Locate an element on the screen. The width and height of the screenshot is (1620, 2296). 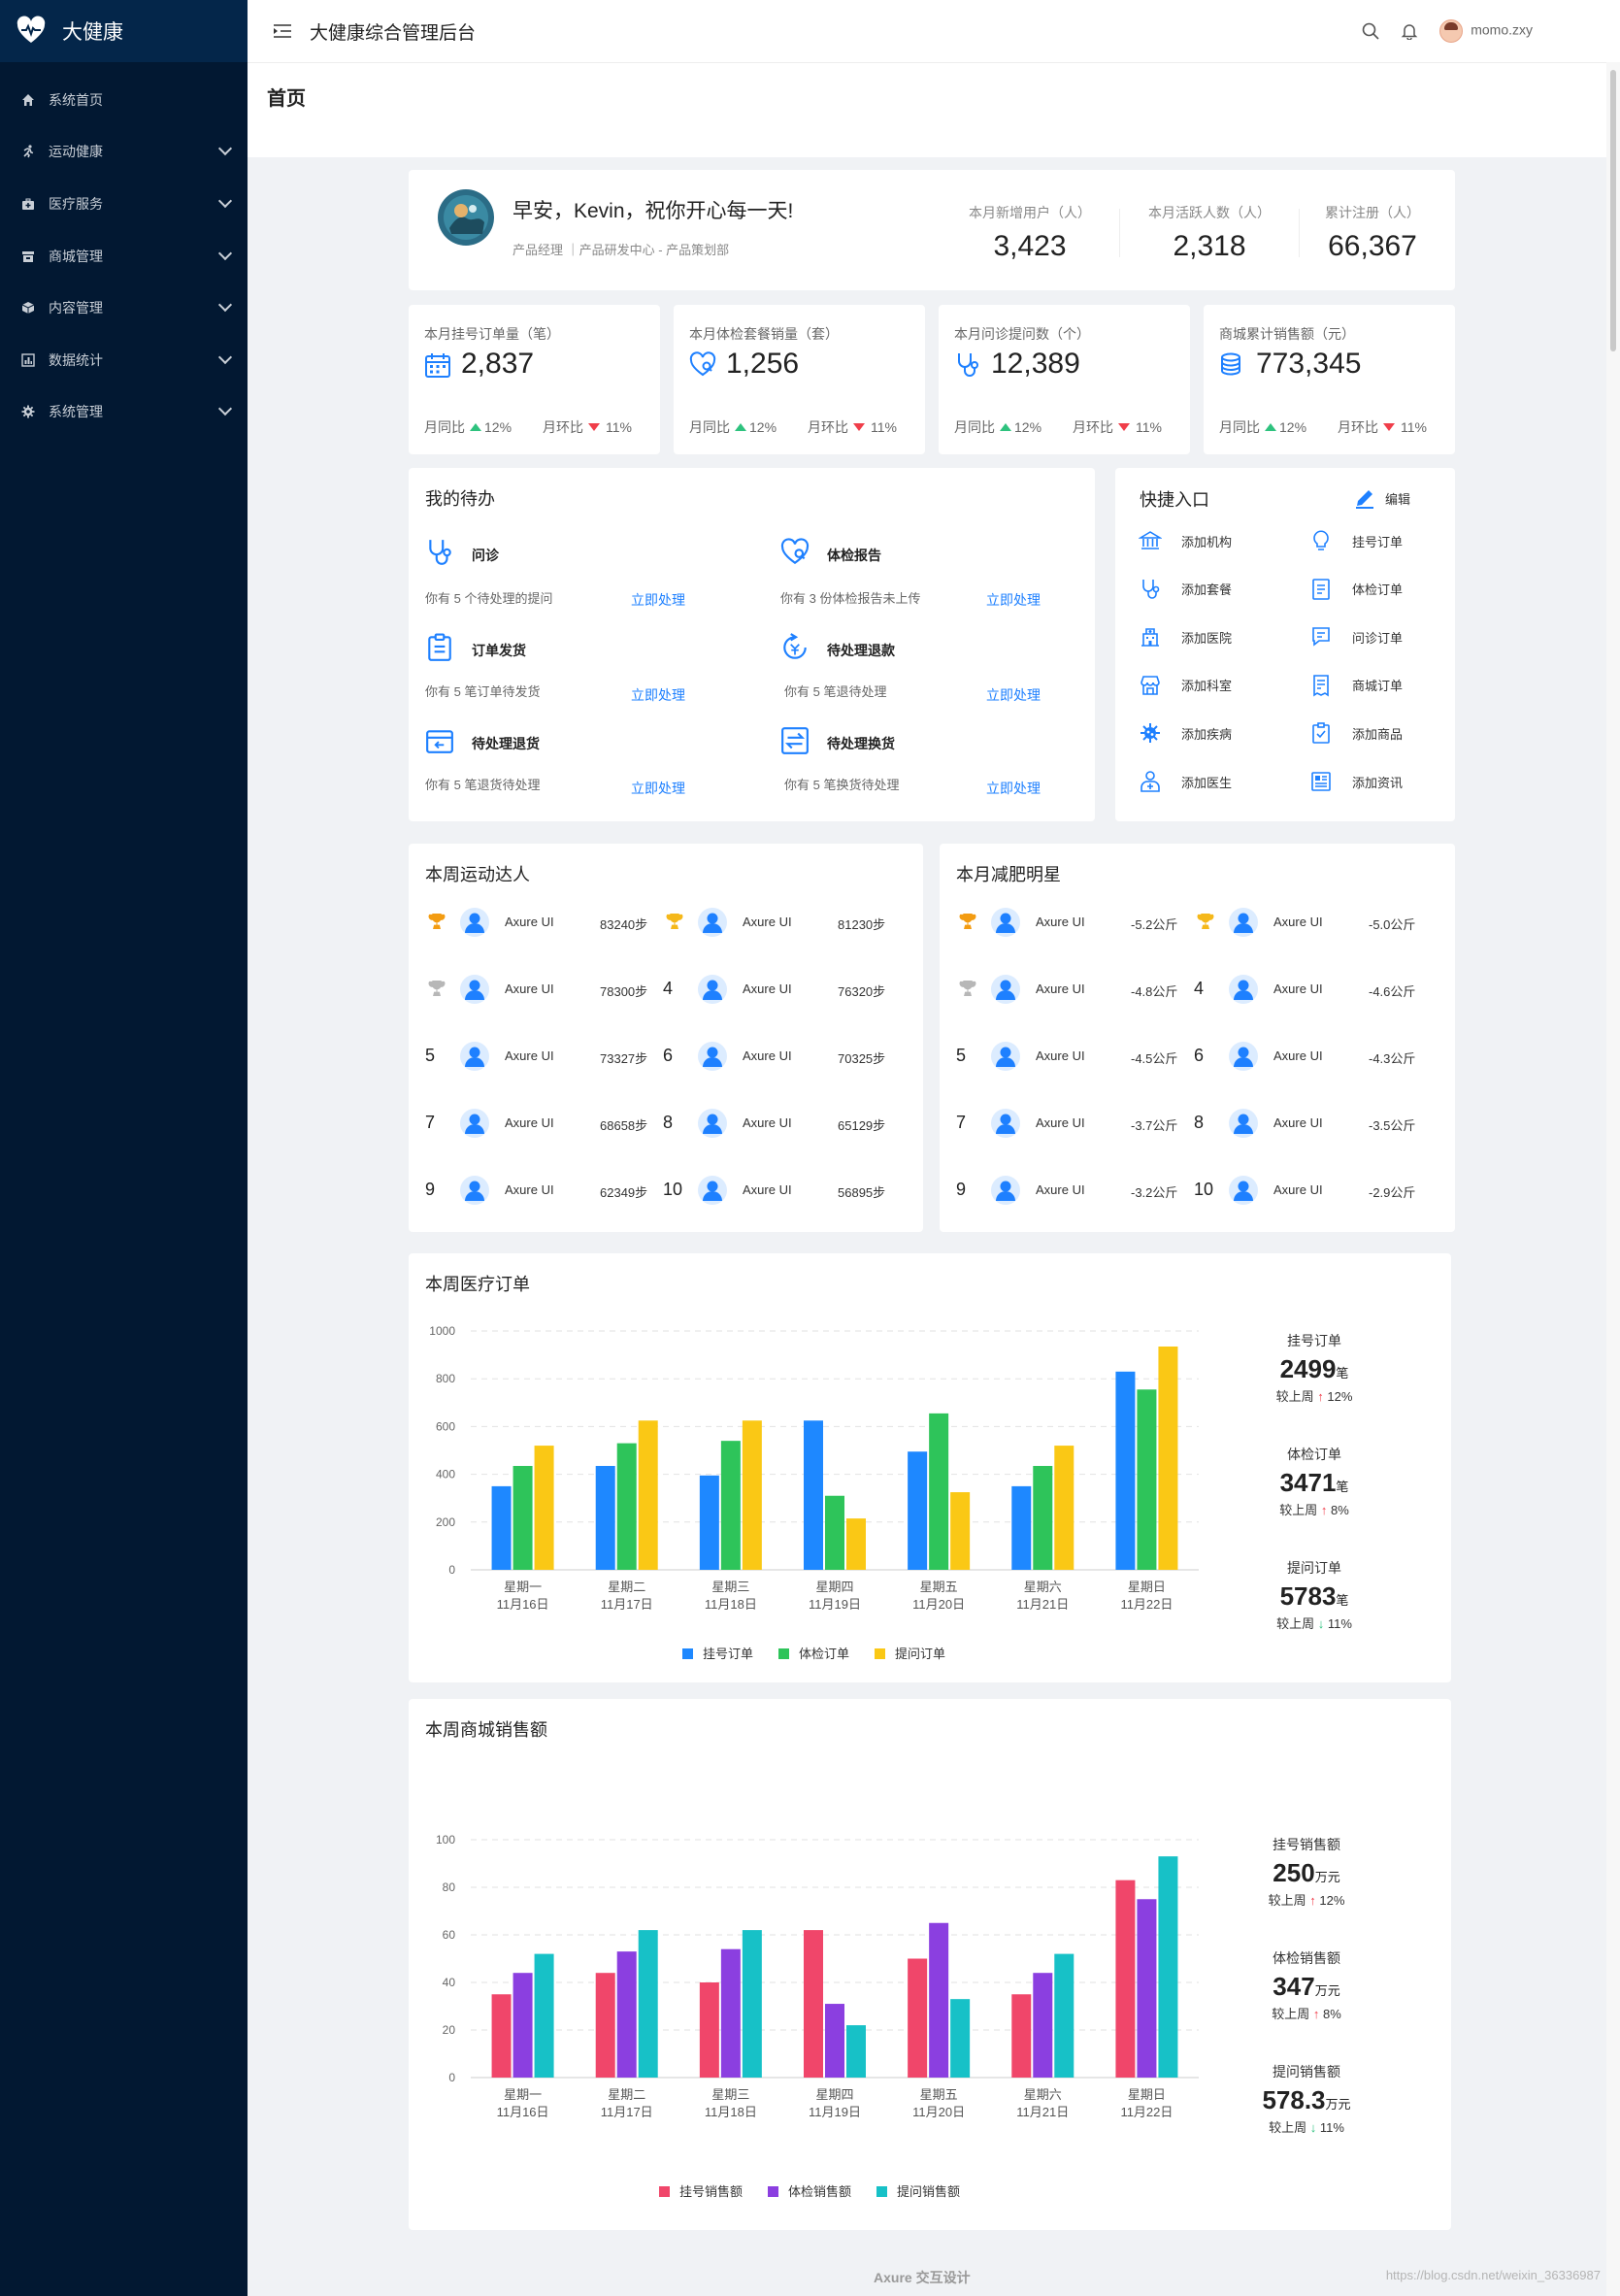
scrollbar is located at coordinates (1613, 1179).